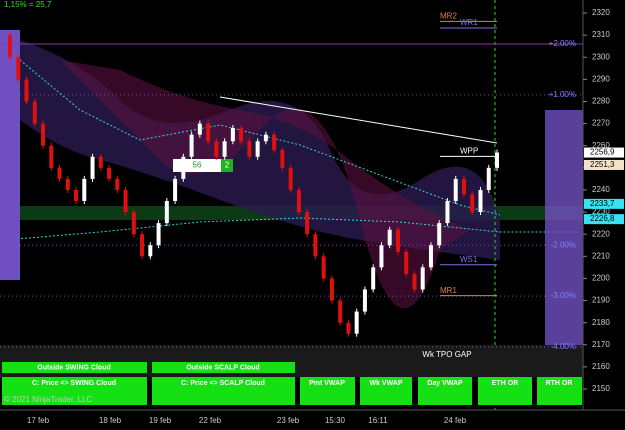 The height and width of the screenshot is (430, 625). What do you see at coordinates (562, 94) in the screenshot?
I see `percent-label: +1.00%` at bounding box center [562, 94].